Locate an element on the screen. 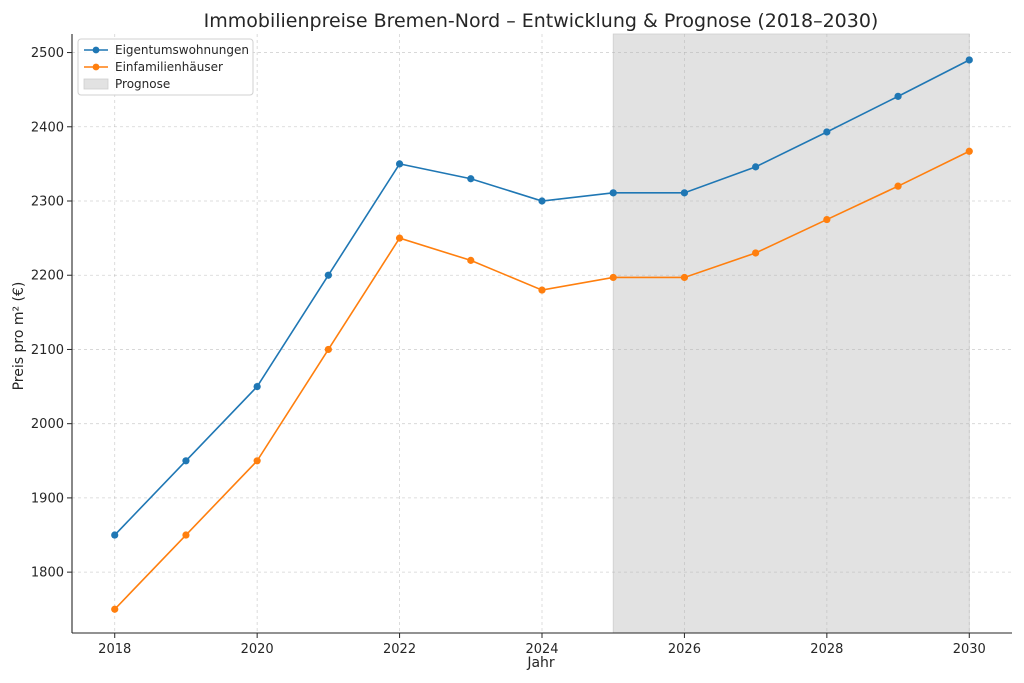 This screenshot has width=1024, height=683. legend-box is located at coordinates (165, 67).